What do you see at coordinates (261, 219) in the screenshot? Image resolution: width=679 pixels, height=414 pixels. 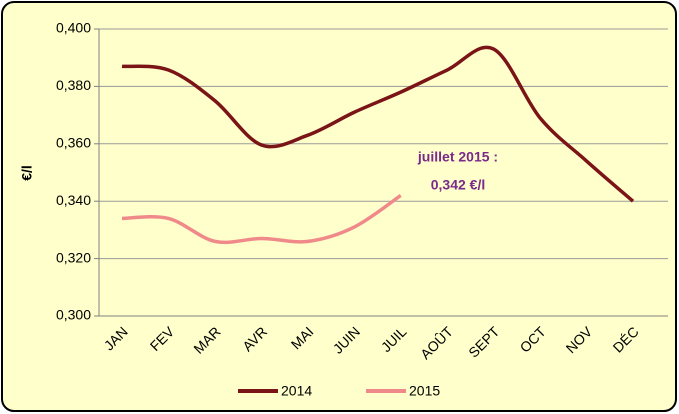 I see `series-line` at bounding box center [261, 219].